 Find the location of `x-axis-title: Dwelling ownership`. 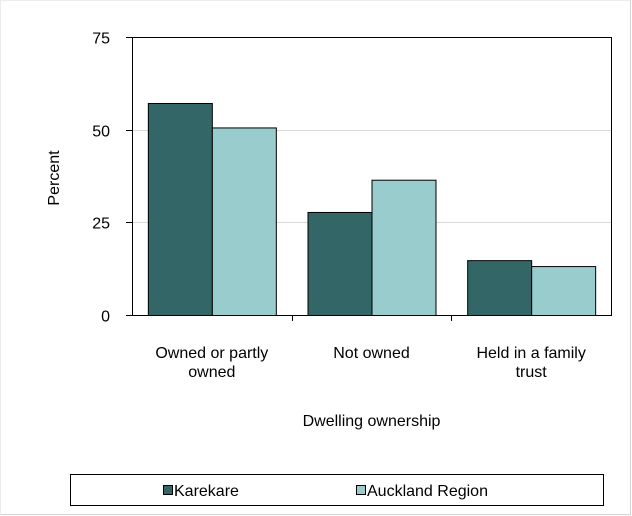

x-axis-title: Dwelling ownership is located at coordinates (372, 421).